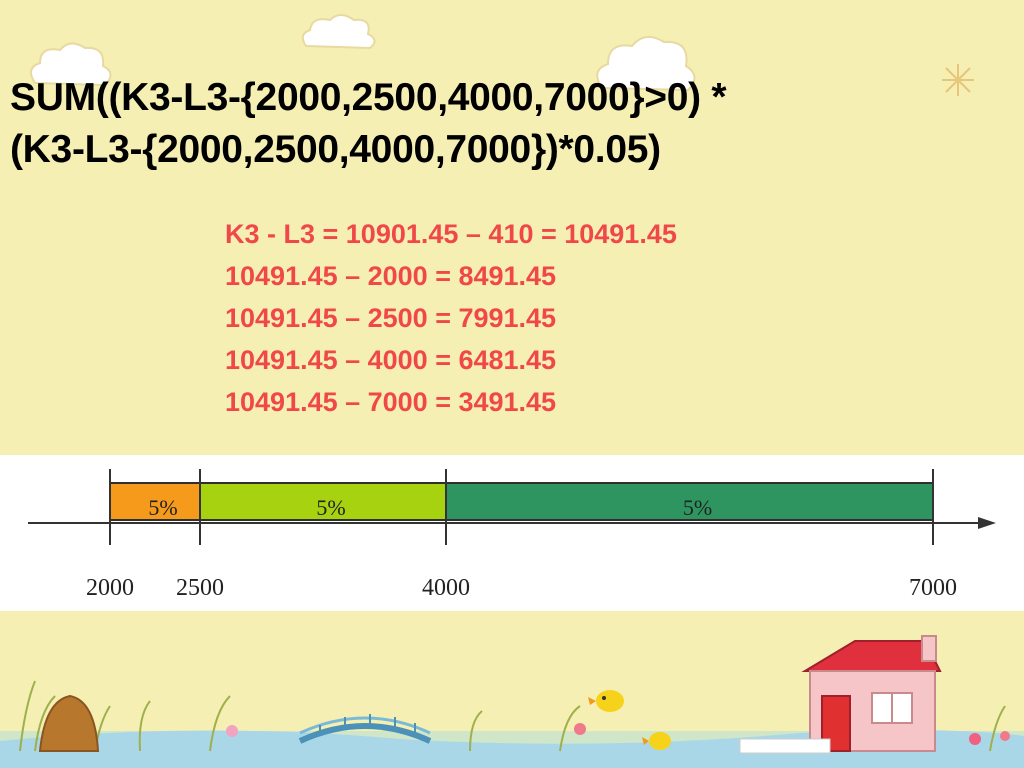 The image size is (1024, 768). I want to click on formula-line-1: SUM((K3-L3-{2000,2500,4000,7000}>0) *, so click(368, 97).